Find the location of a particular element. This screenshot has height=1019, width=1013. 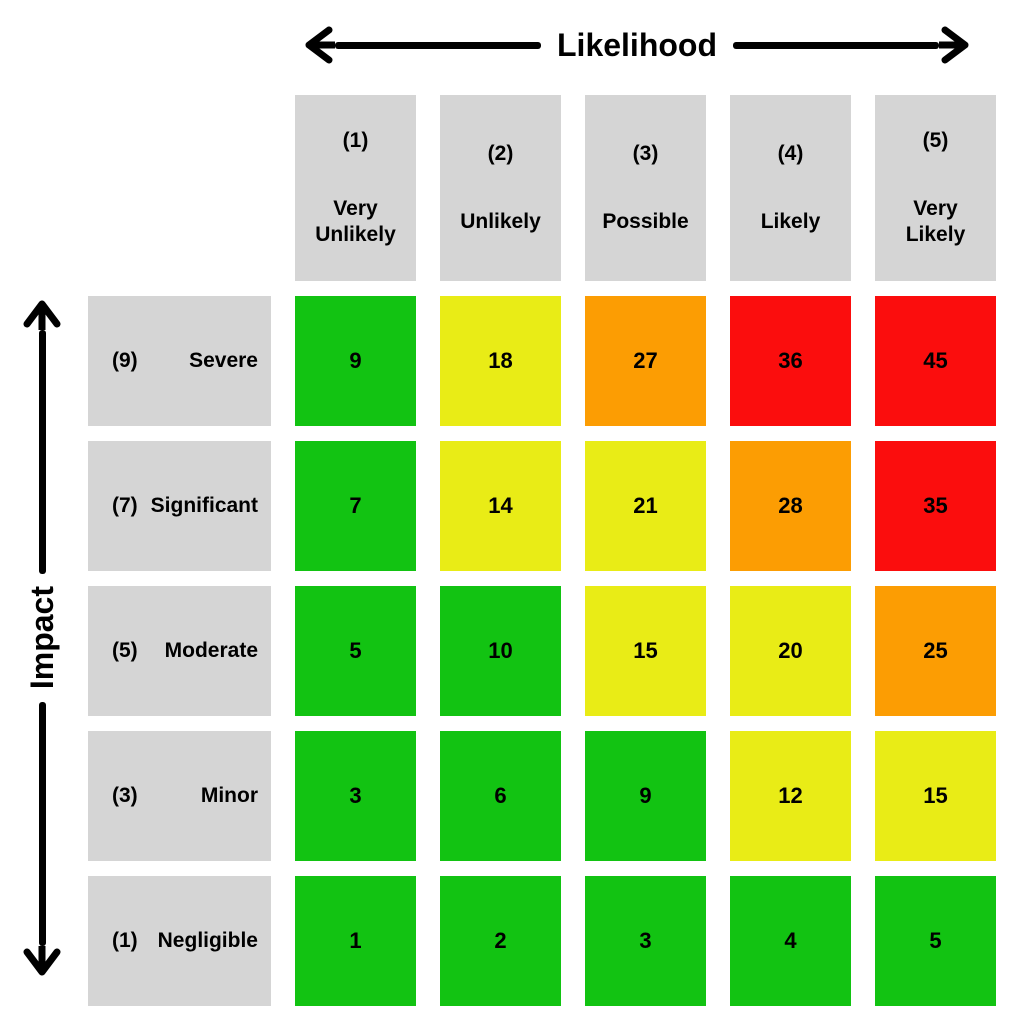

impact-axis-label: Impact is located at coordinates (41, 638).